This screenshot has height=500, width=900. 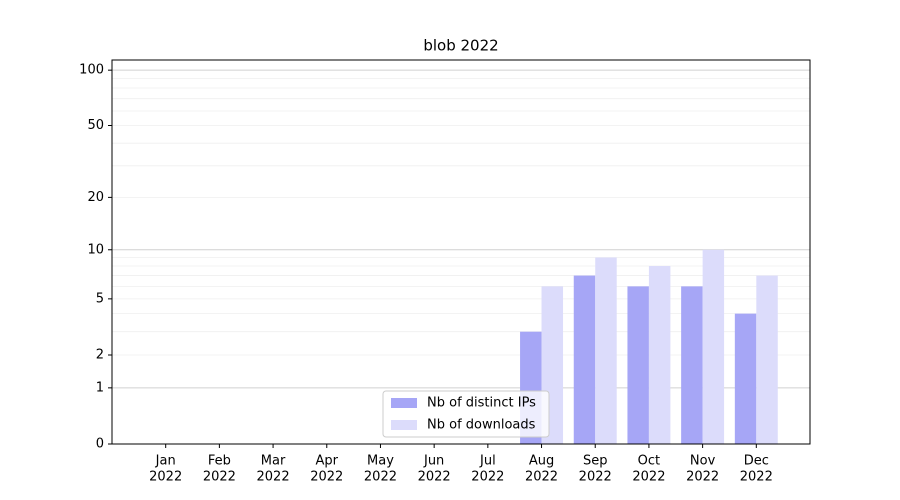 I want to click on y-tick-label: 1, so click(x=100, y=387).